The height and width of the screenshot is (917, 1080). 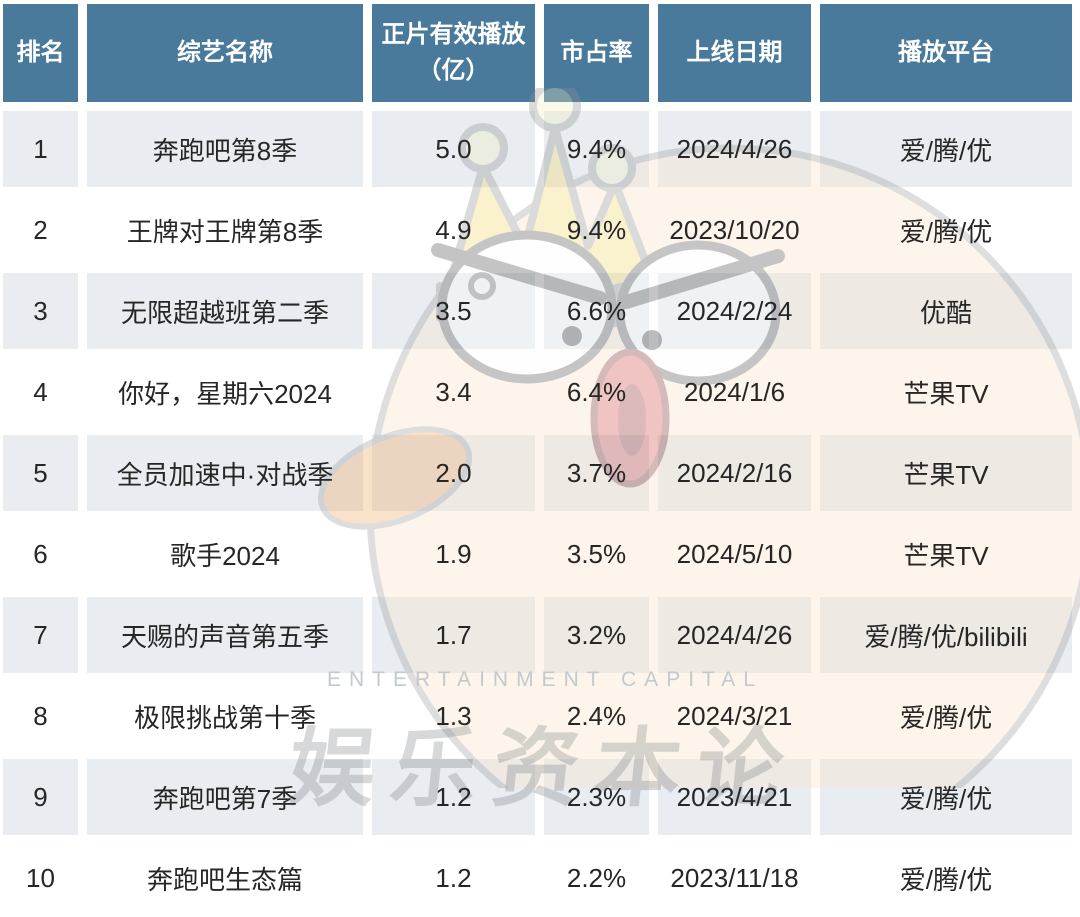 What do you see at coordinates (225, 311) in the screenshot?
I see `show-name-cell: 无限超越班第二季` at bounding box center [225, 311].